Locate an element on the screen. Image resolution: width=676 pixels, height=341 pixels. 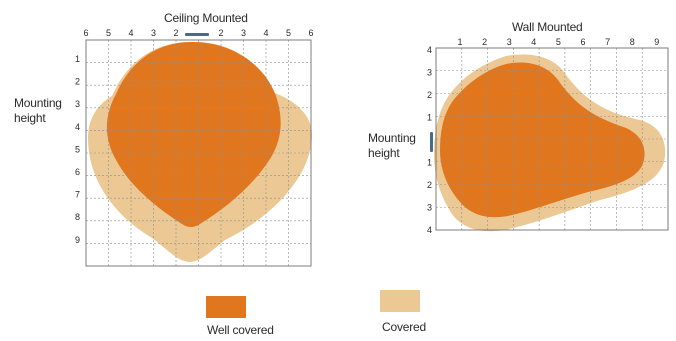
legend-well-covered-label: Well covered is located at coordinates (240, 330).